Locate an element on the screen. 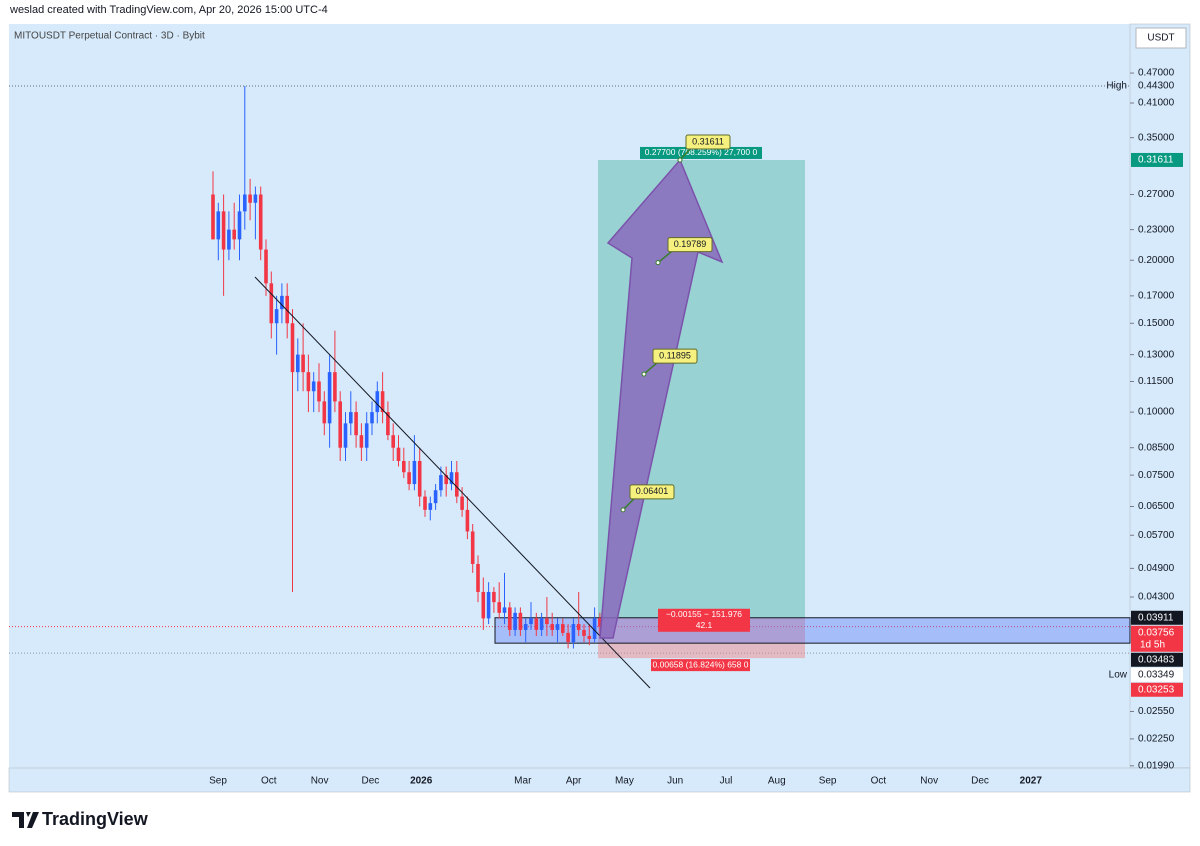 The height and width of the screenshot is (846, 1200). x-tick-label: May is located at coordinates (624, 781).